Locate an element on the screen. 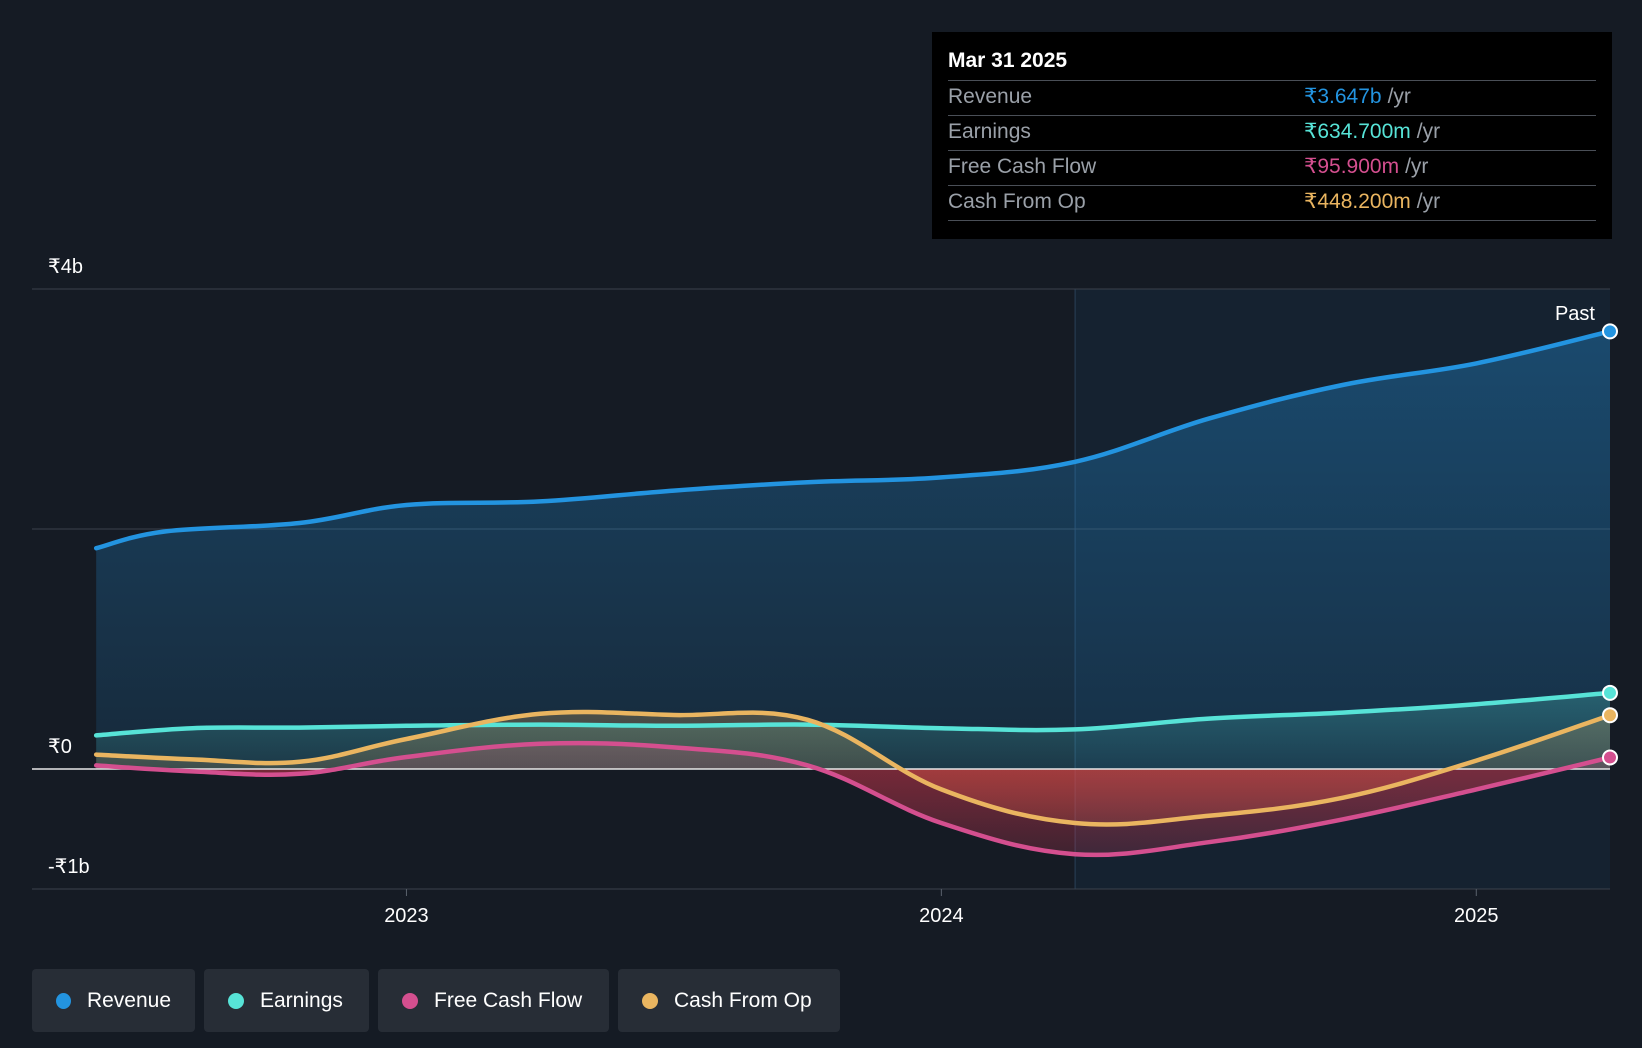 This screenshot has height=1048, width=1642. legend-label: Cash From Op is located at coordinates (743, 1000).